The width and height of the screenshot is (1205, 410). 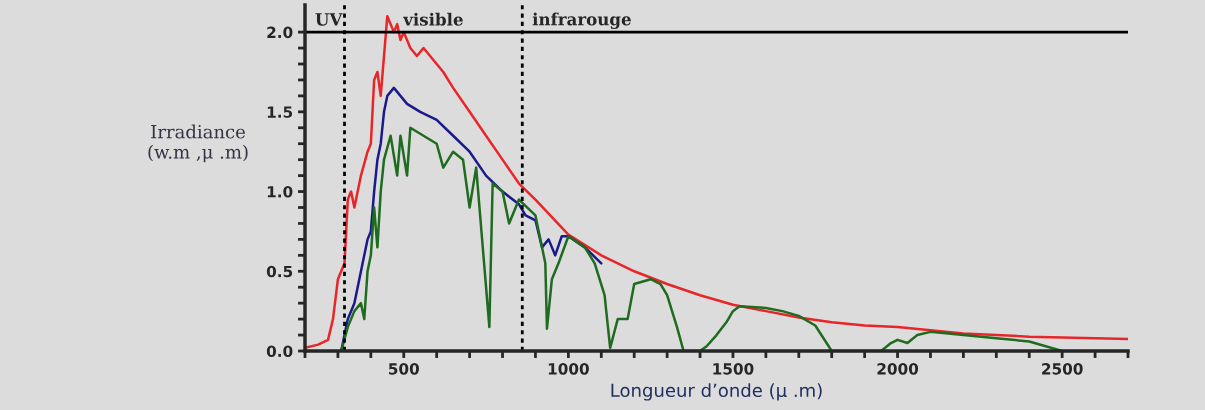 I want to click on y-tick-label: 0.5, so click(x=279, y=271).